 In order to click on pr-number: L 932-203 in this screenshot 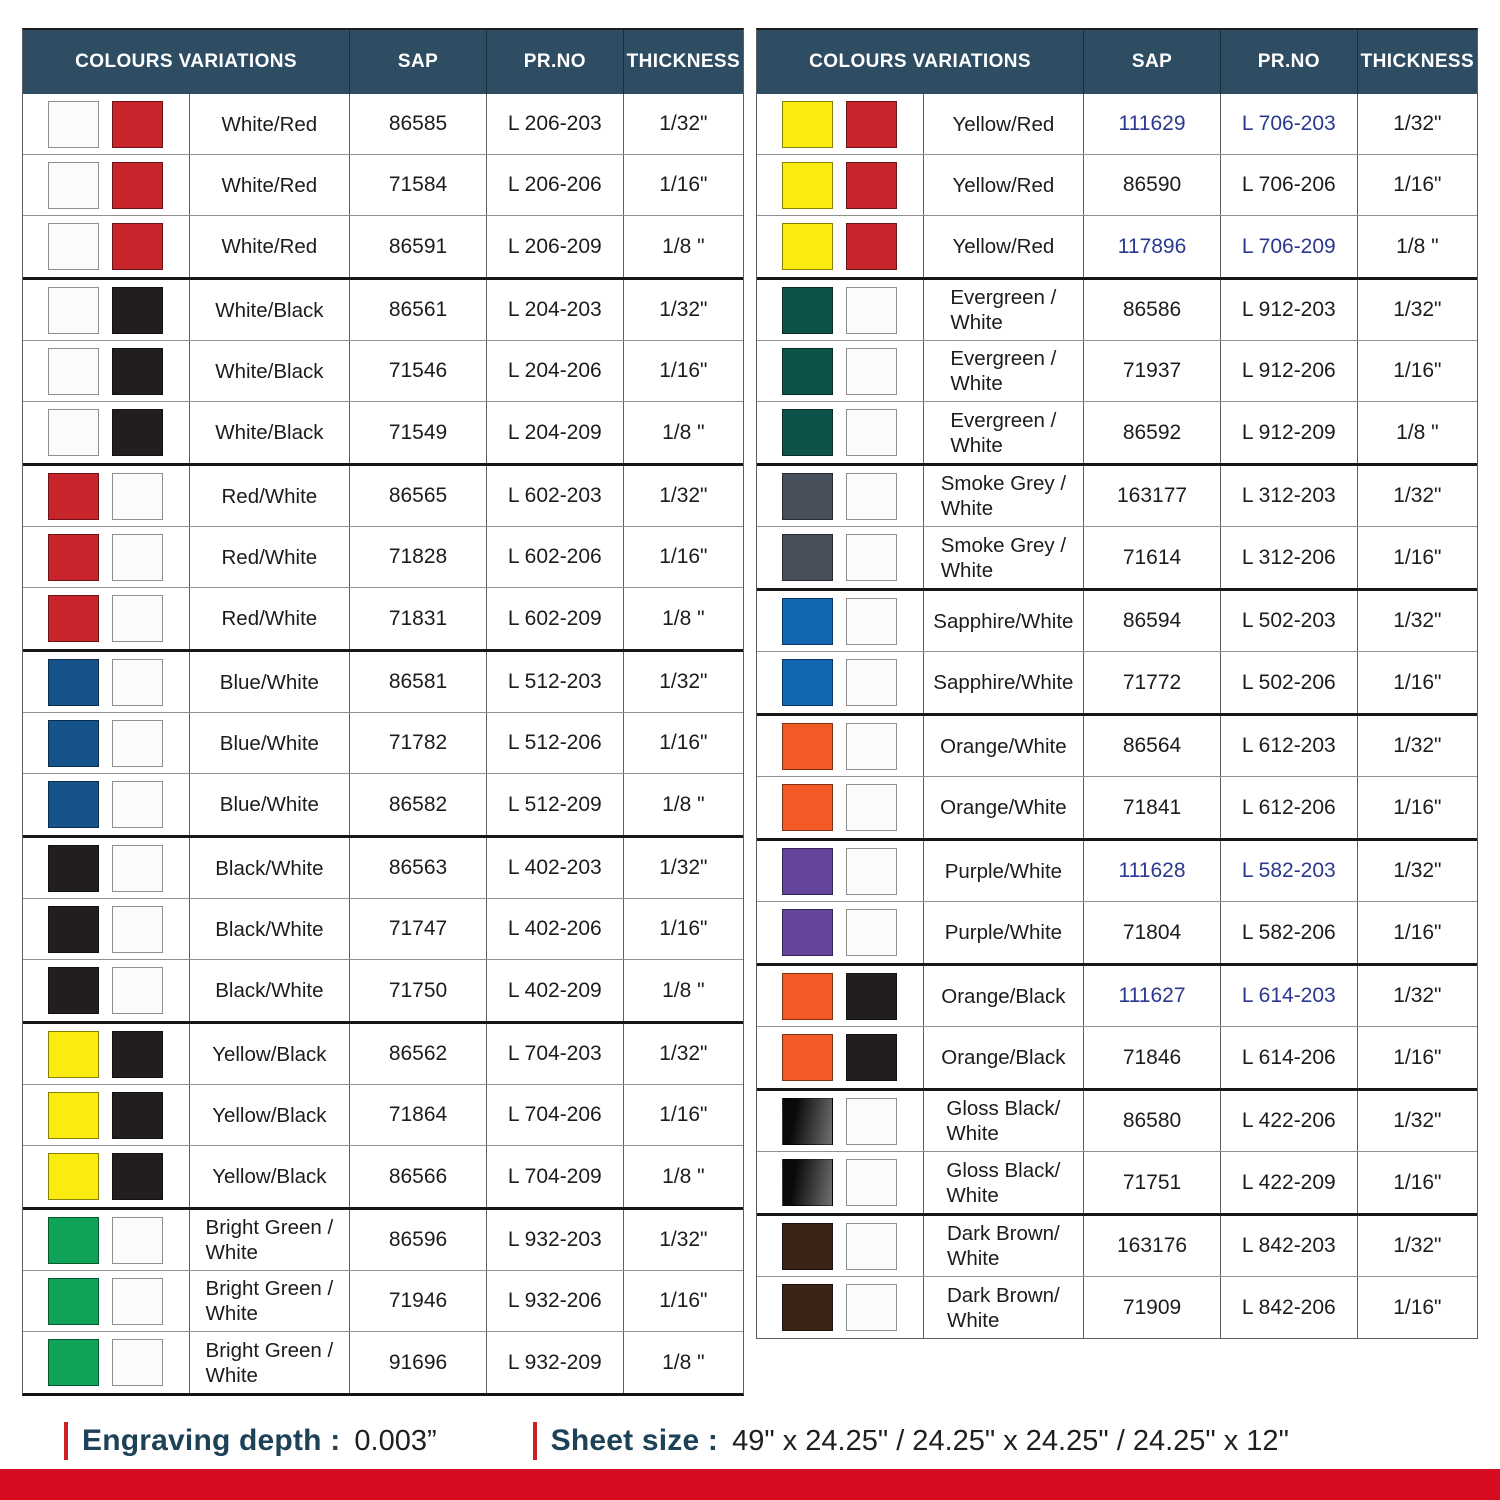, I will do `click(554, 1240)`.